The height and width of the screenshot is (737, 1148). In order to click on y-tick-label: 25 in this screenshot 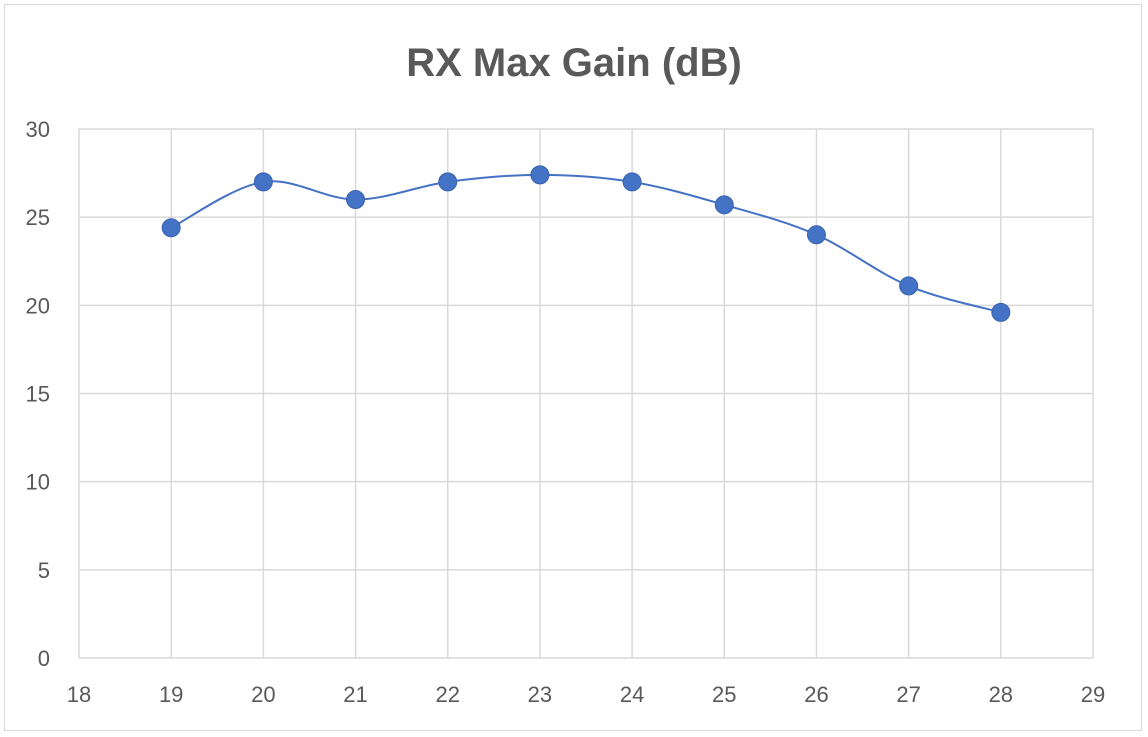, I will do `click(38, 217)`.